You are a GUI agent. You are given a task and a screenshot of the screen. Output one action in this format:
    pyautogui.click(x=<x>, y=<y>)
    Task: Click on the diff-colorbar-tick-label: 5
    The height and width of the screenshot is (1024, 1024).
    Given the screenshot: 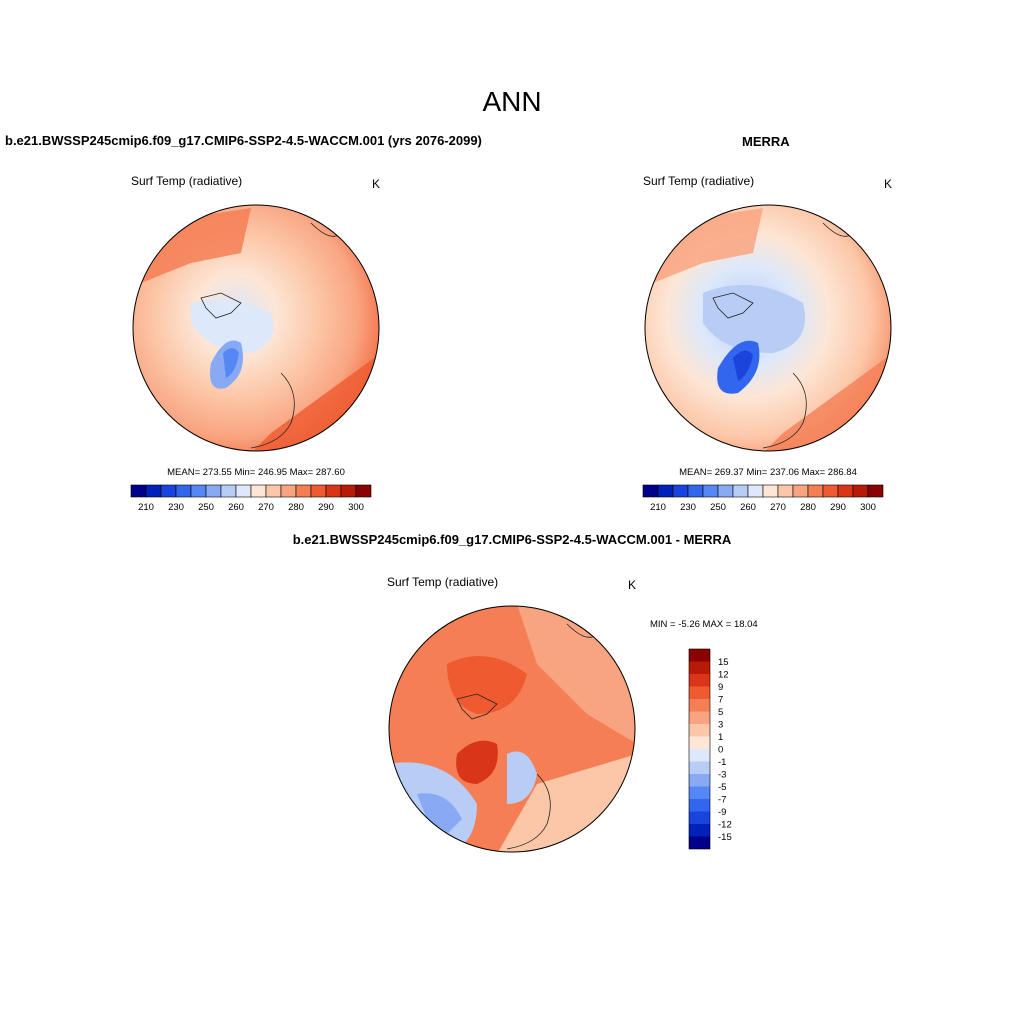 What is the action you would take?
    pyautogui.click(x=720, y=712)
    